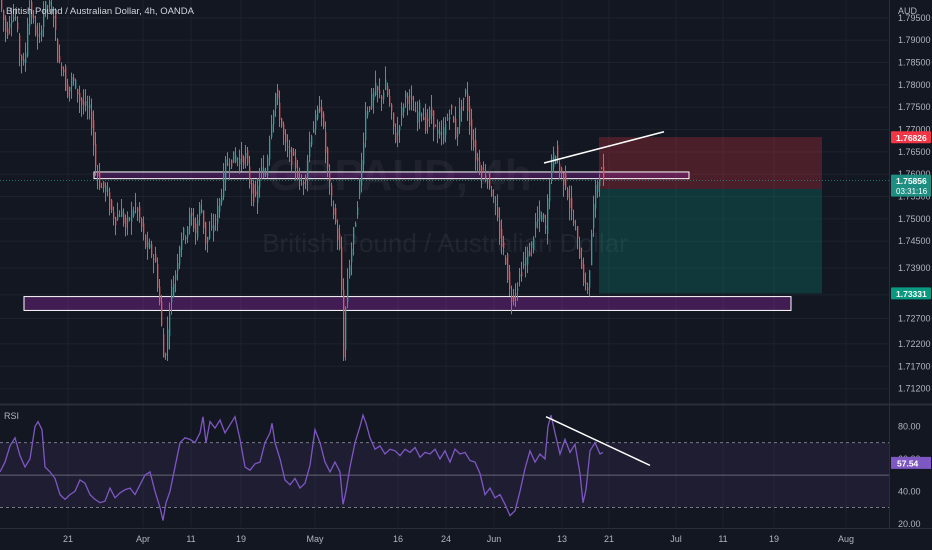  I want to click on currency-label: AUD, so click(908, 11).